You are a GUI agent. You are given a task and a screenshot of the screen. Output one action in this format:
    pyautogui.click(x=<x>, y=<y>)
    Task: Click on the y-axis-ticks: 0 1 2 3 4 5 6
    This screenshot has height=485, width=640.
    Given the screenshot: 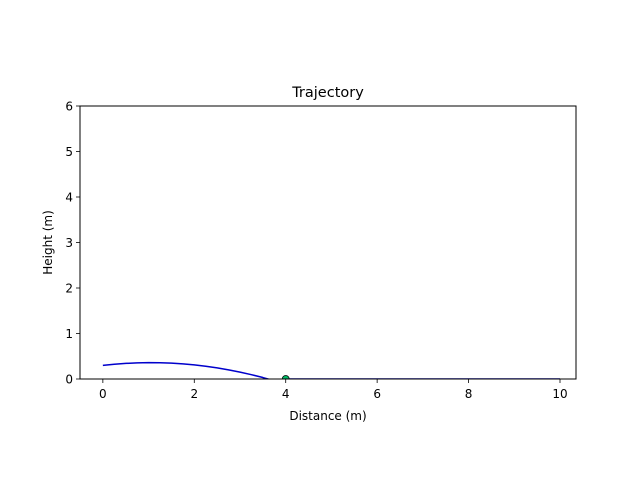 What is the action you would take?
    pyautogui.click(x=72, y=243)
    